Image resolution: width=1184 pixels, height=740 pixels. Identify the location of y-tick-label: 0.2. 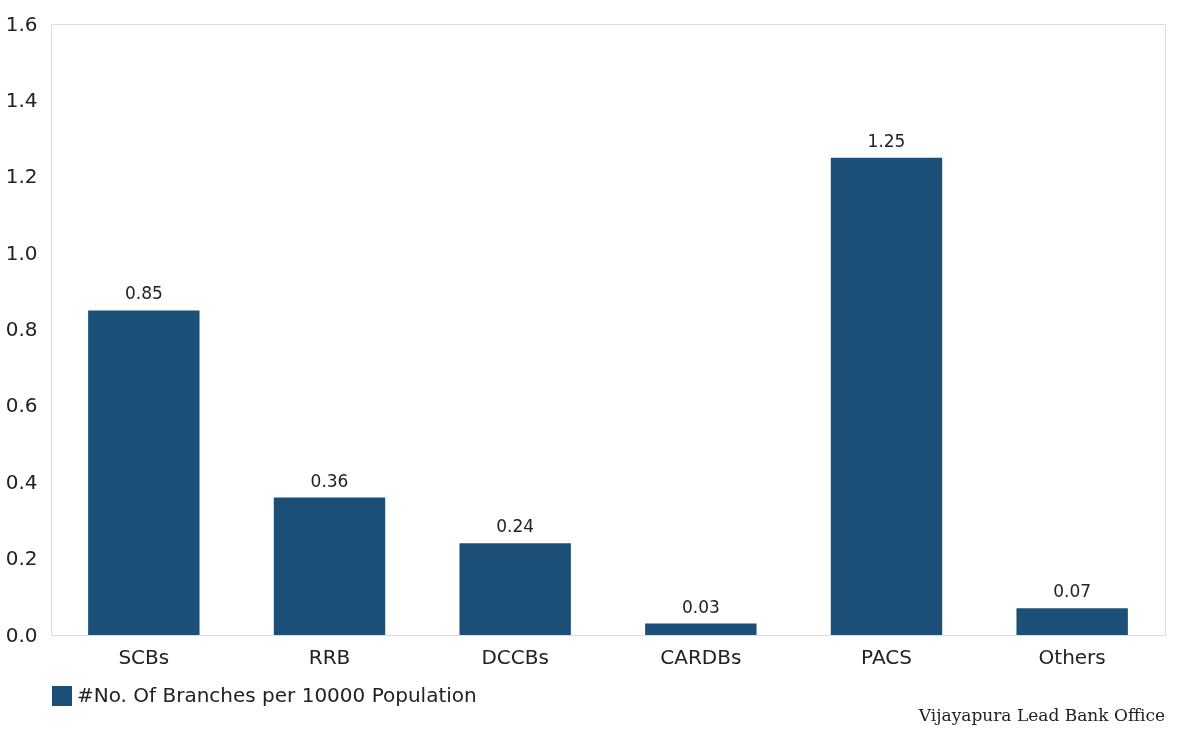
(21, 558).